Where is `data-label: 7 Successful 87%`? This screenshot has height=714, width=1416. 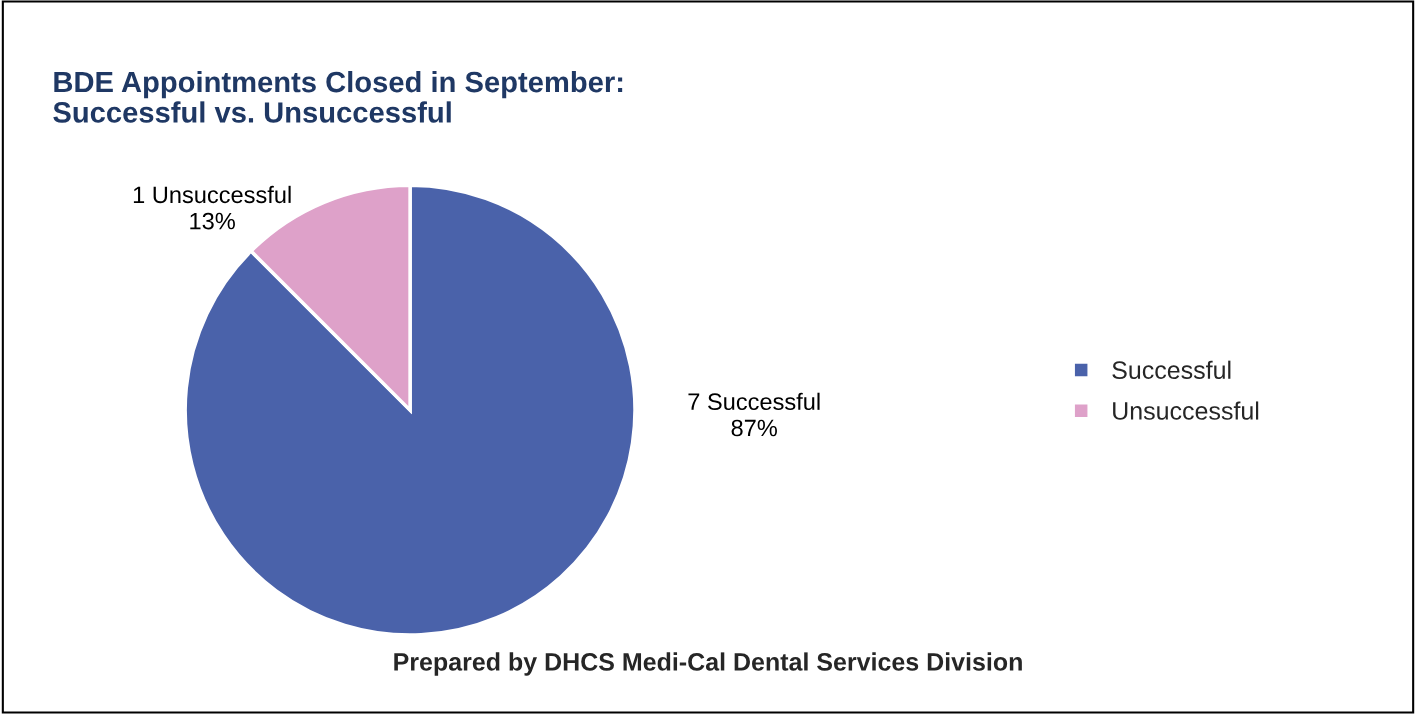 data-label: 7 Successful 87% is located at coordinates (754, 414).